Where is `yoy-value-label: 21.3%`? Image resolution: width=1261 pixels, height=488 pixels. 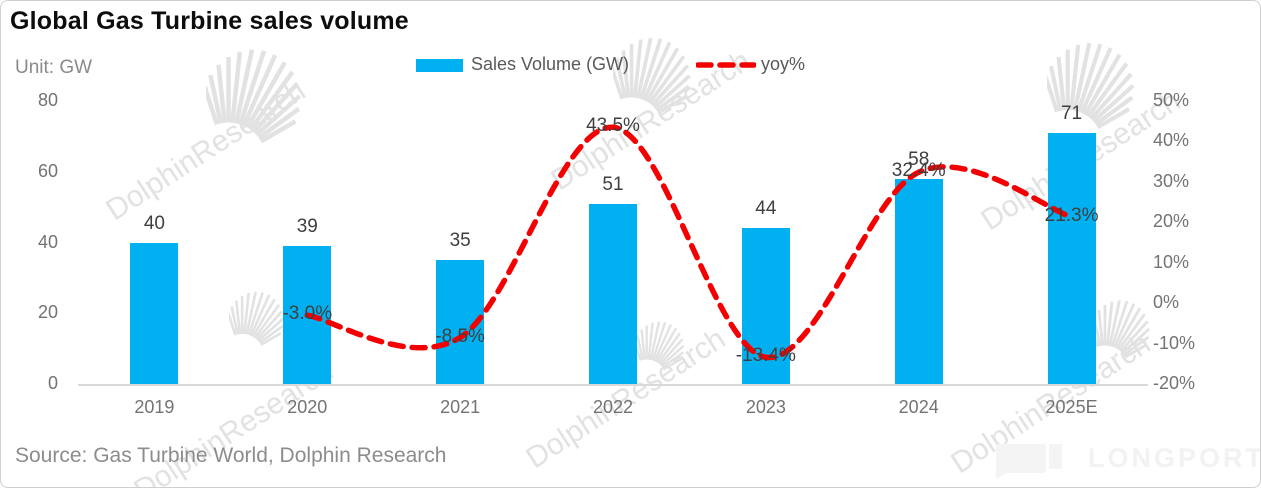
yoy-value-label: 21.3% is located at coordinates (1071, 216).